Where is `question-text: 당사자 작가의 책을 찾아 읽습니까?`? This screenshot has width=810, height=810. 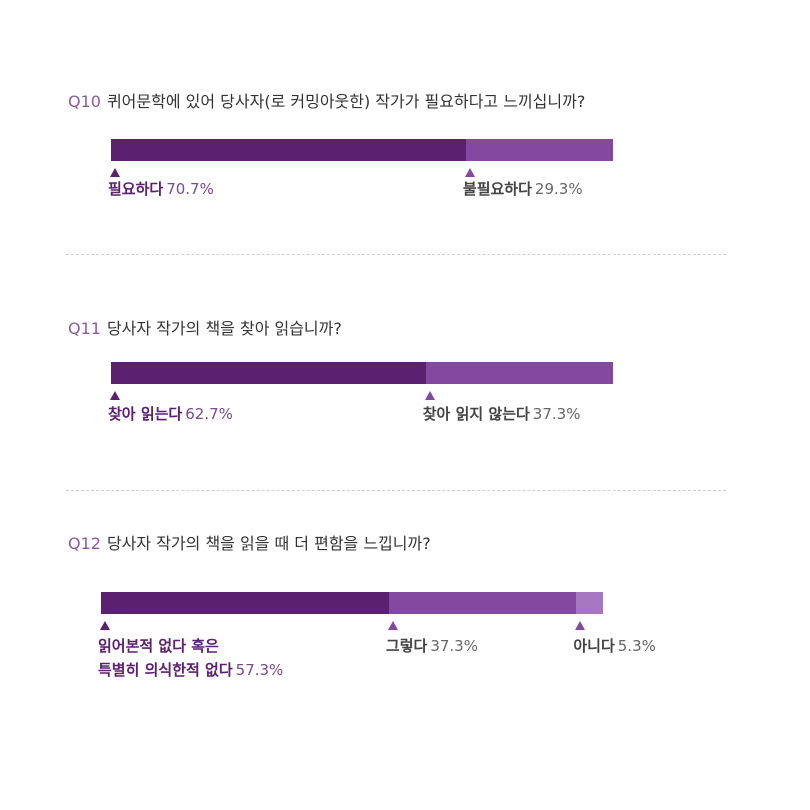 question-text: 당사자 작가의 책을 찾아 읽습니까? is located at coordinates (224, 328).